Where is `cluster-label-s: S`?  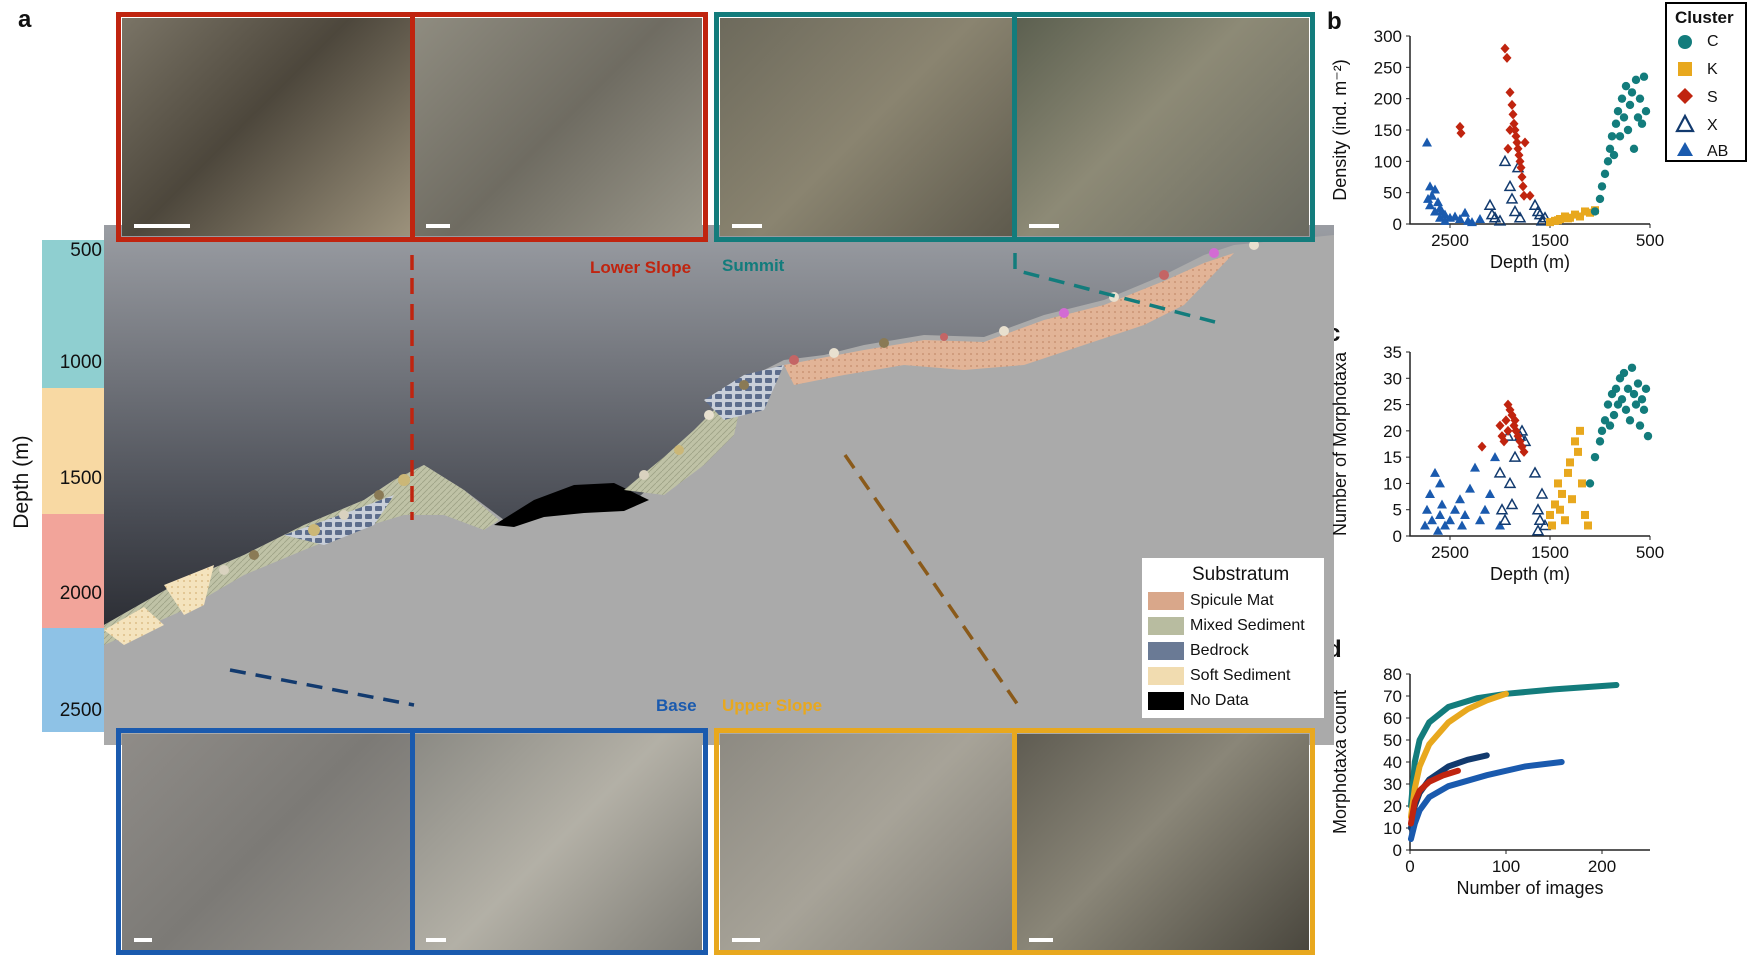
cluster-label-s: S is located at coordinates (1712, 97).